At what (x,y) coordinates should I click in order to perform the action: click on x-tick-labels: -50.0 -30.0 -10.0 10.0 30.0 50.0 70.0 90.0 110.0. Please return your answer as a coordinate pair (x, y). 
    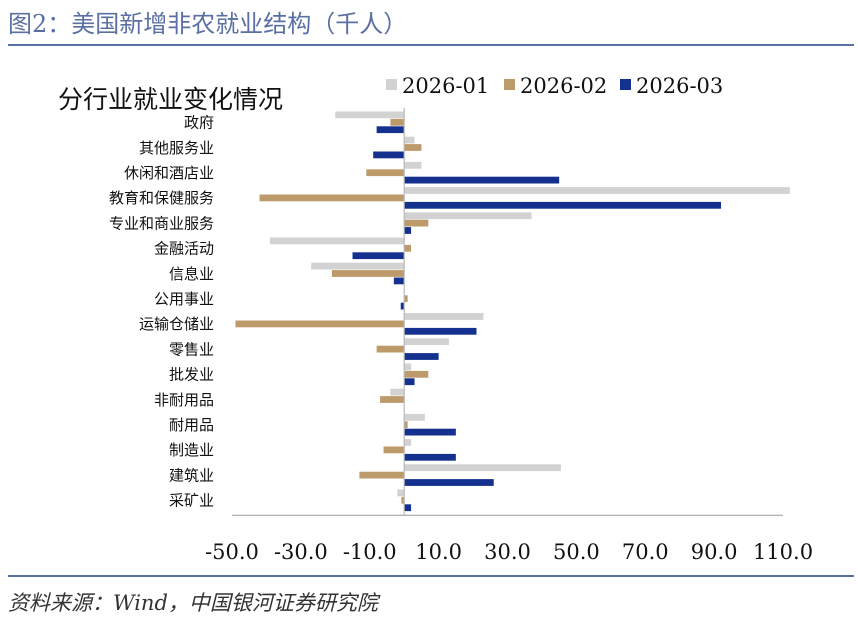
    Looking at the image, I should click on (509, 552).